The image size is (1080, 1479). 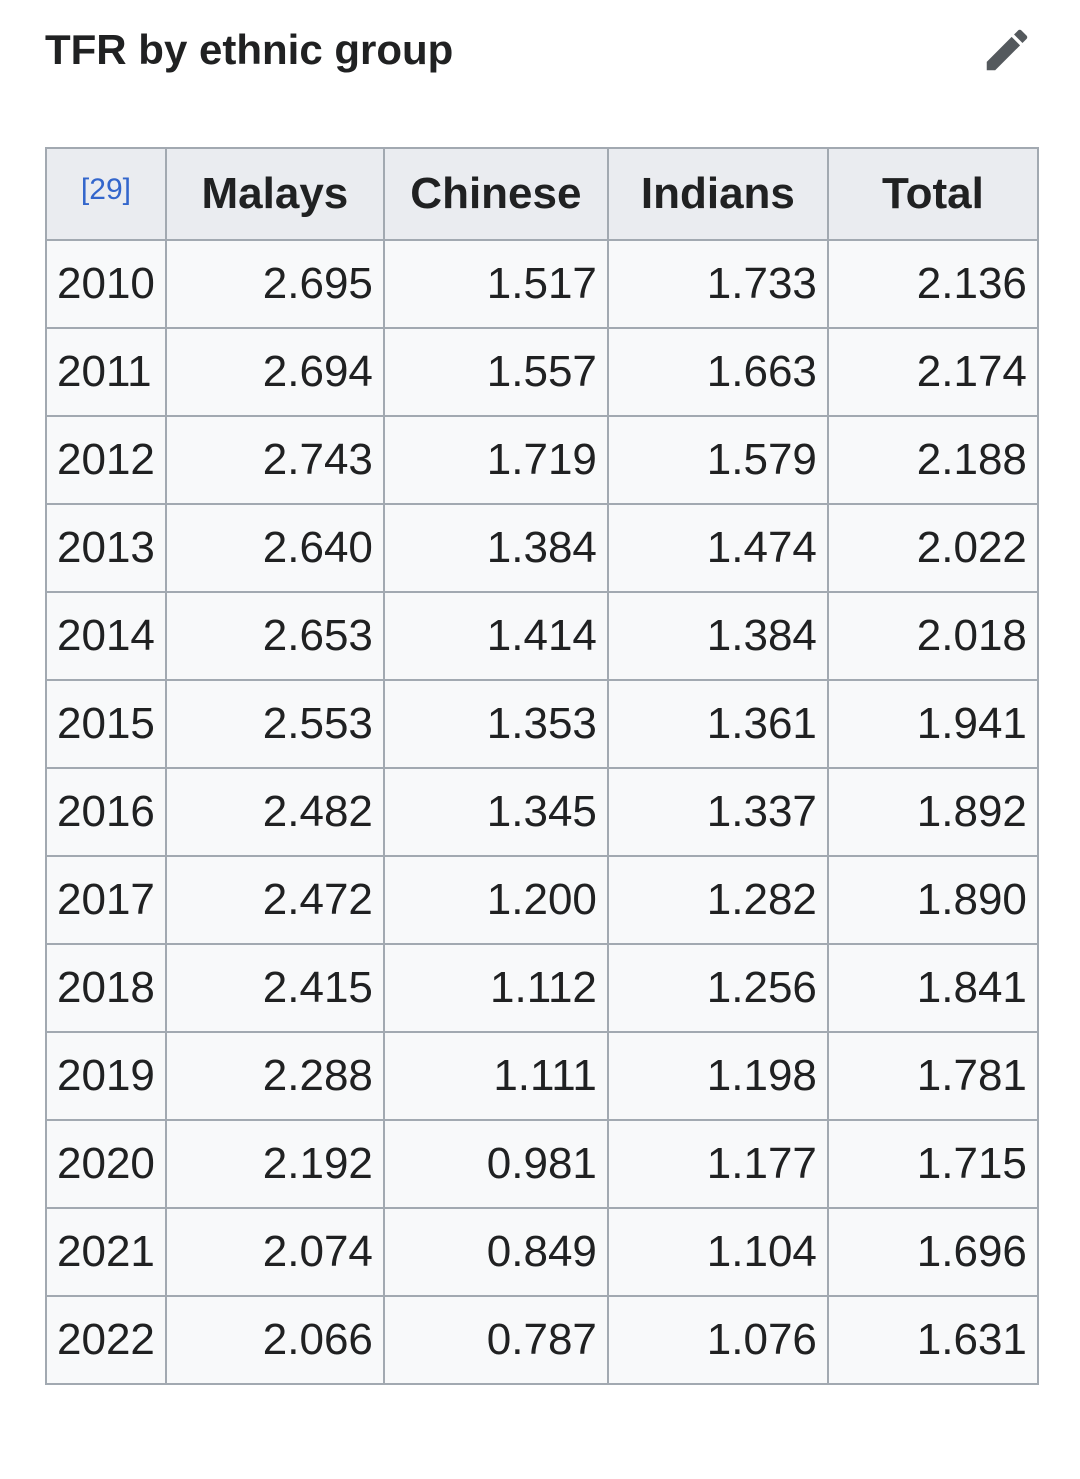 What do you see at coordinates (495, 1076) in the screenshot?
I see `chinese-value-cell: 1.111` at bounding box center [495, 1076].